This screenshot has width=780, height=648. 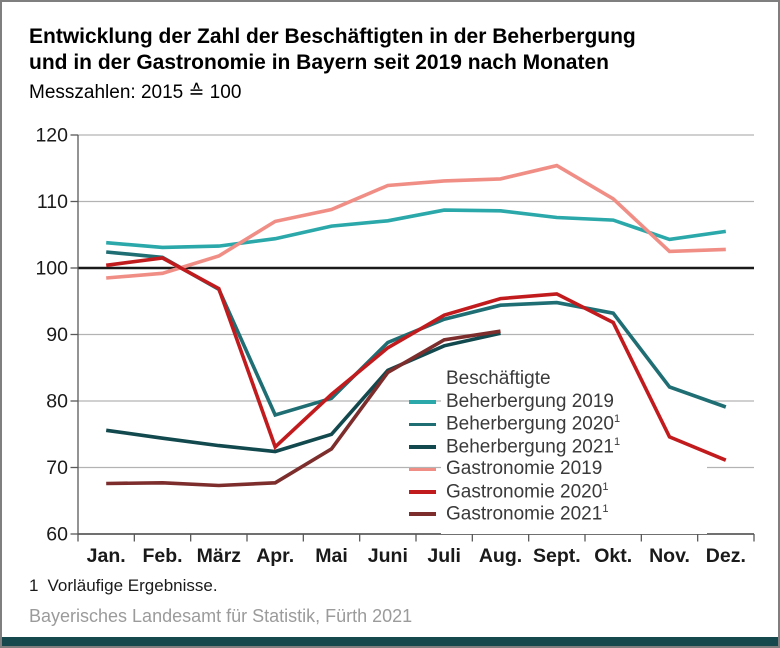 What do you see at coordinates (557, 556) in the screenshot?
I see `x-tick-label: Sept.` at bounding box center [557, 556].